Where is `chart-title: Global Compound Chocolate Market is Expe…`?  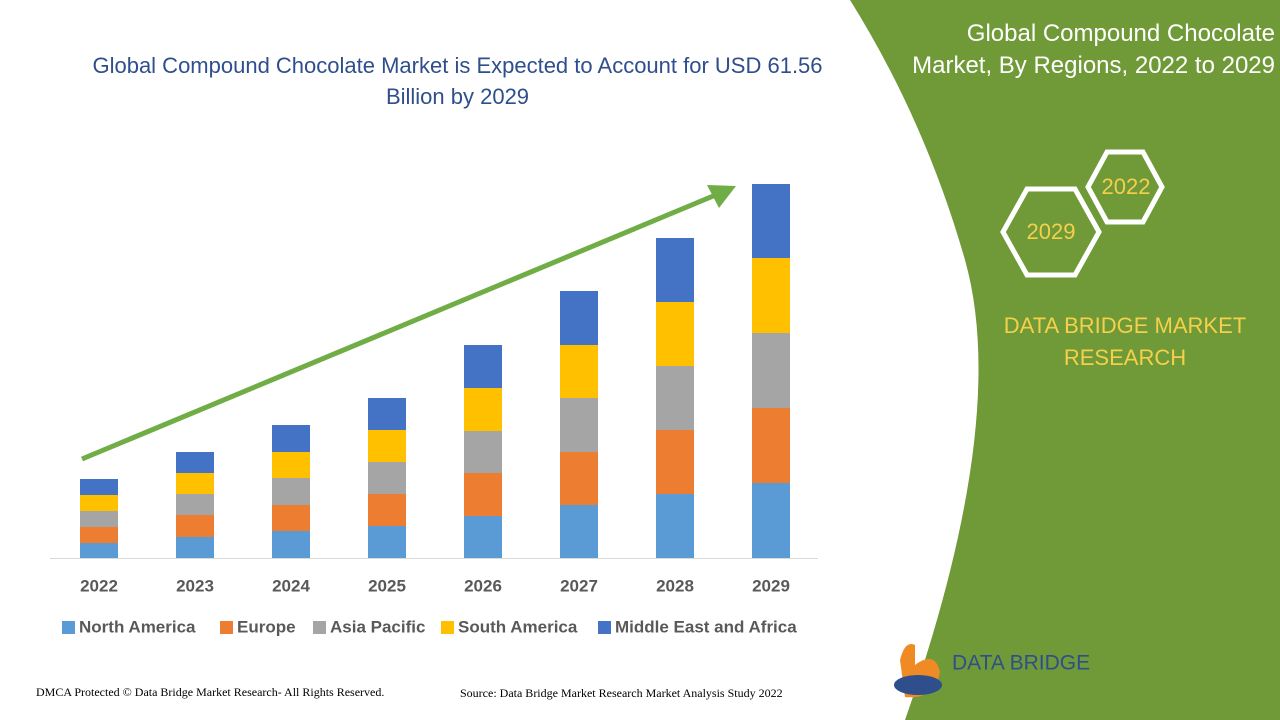 chart-title: Global Compound Chocolate Market is Expe… is located at coordinates (457, 81).